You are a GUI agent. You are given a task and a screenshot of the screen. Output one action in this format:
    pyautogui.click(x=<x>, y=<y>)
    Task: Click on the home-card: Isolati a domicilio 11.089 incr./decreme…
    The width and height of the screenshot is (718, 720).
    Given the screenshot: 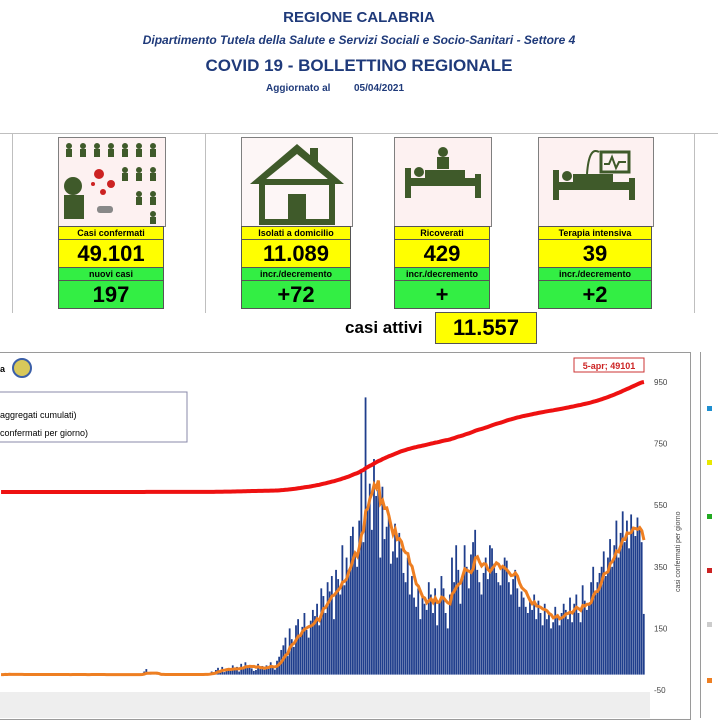 What is the action you would take?
    pyautogui.click(x=296, y=267)
    